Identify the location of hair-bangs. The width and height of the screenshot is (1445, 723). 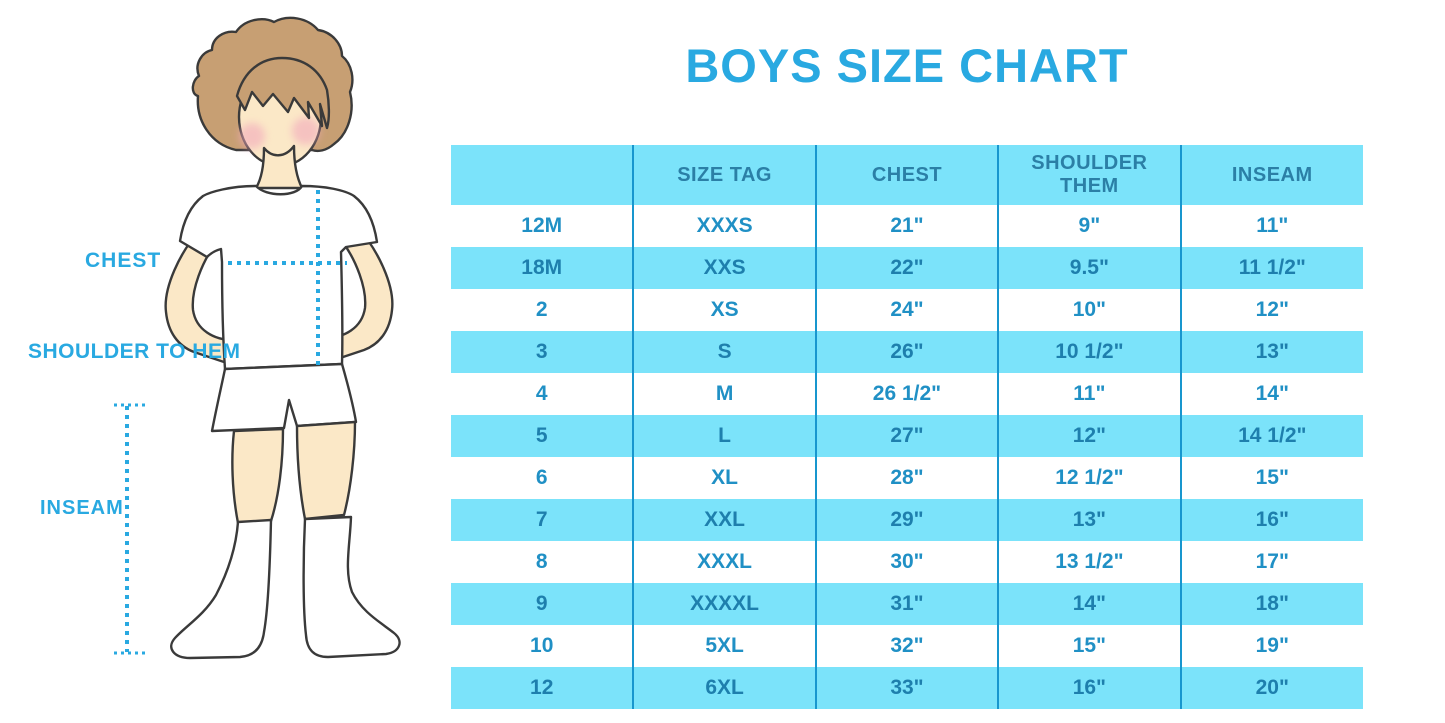
(283, 93).